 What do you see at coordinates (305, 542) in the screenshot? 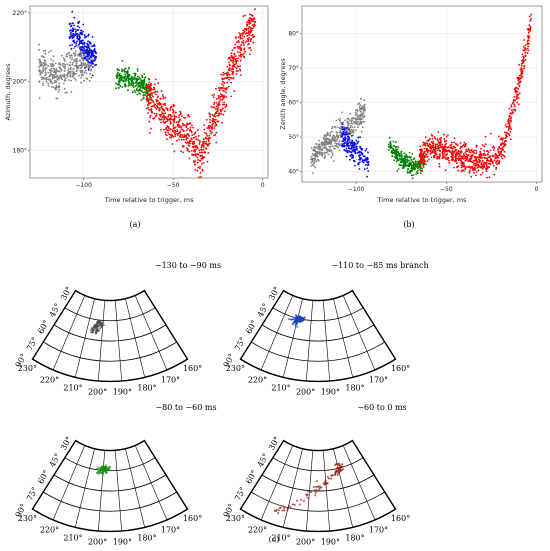
I see `azimuth-label: 200°` at bounding box center [305, 542].